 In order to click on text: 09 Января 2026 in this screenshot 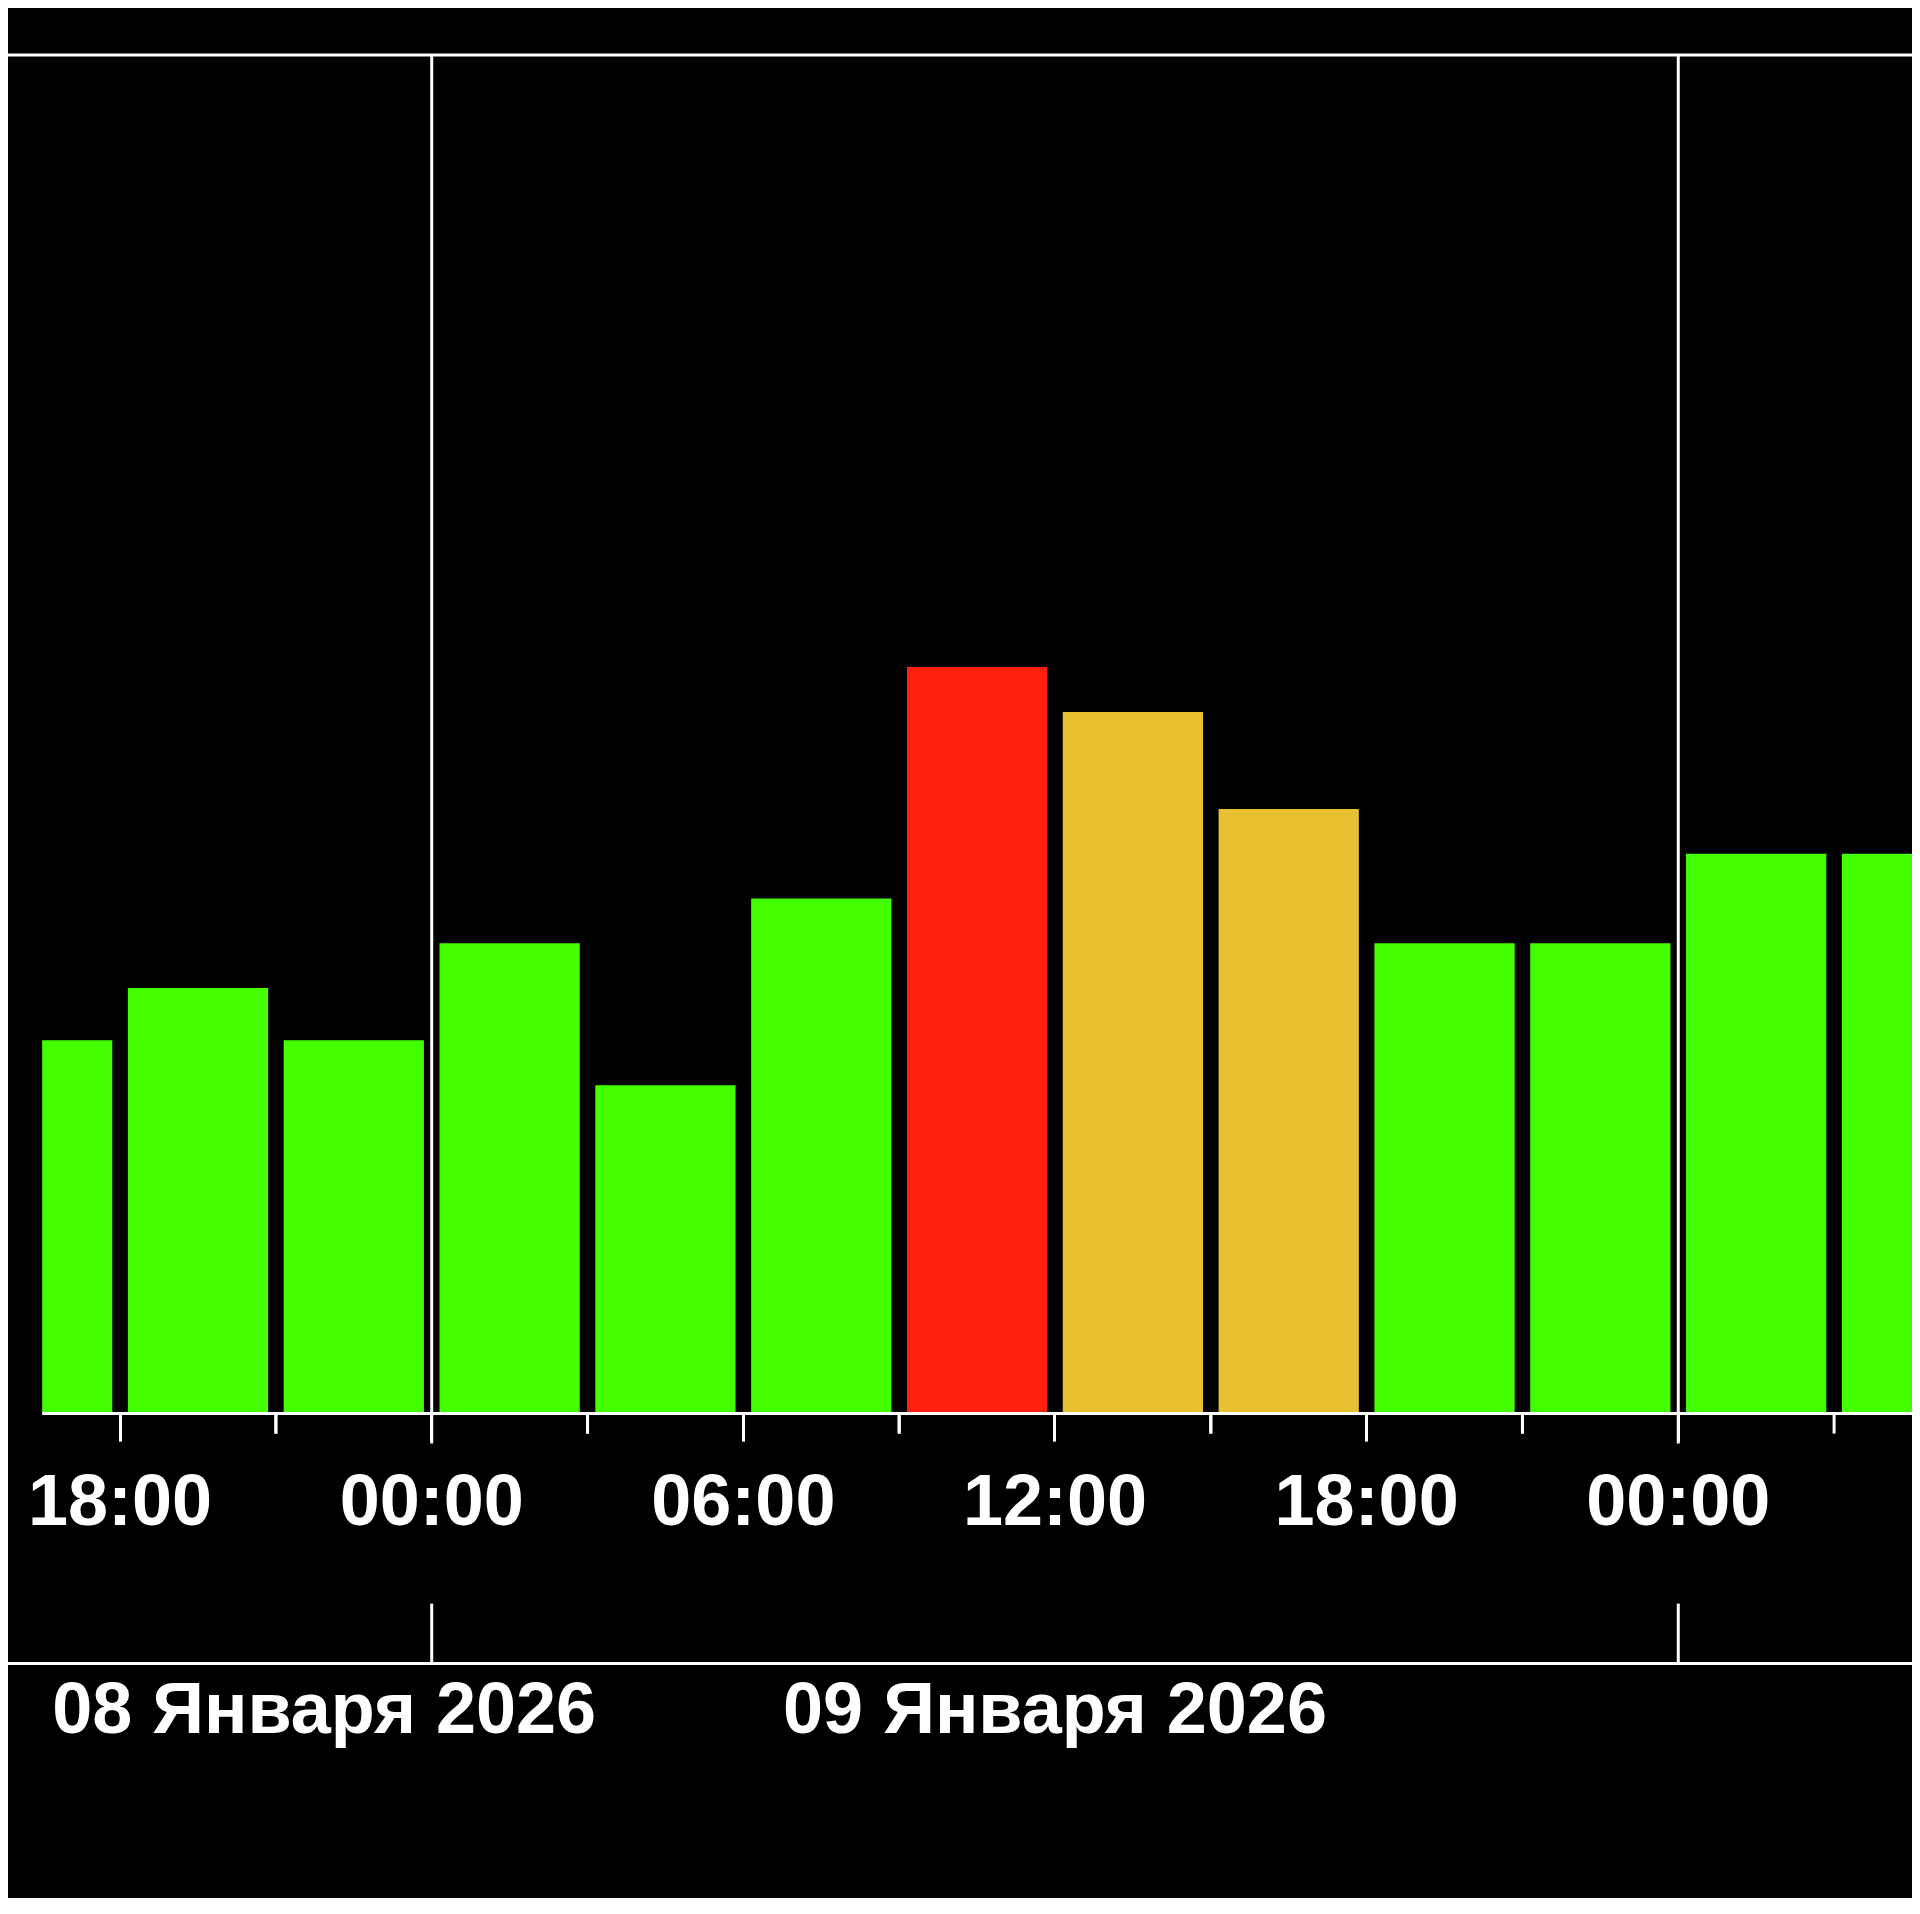, I will do `click(1055, 1708)`.